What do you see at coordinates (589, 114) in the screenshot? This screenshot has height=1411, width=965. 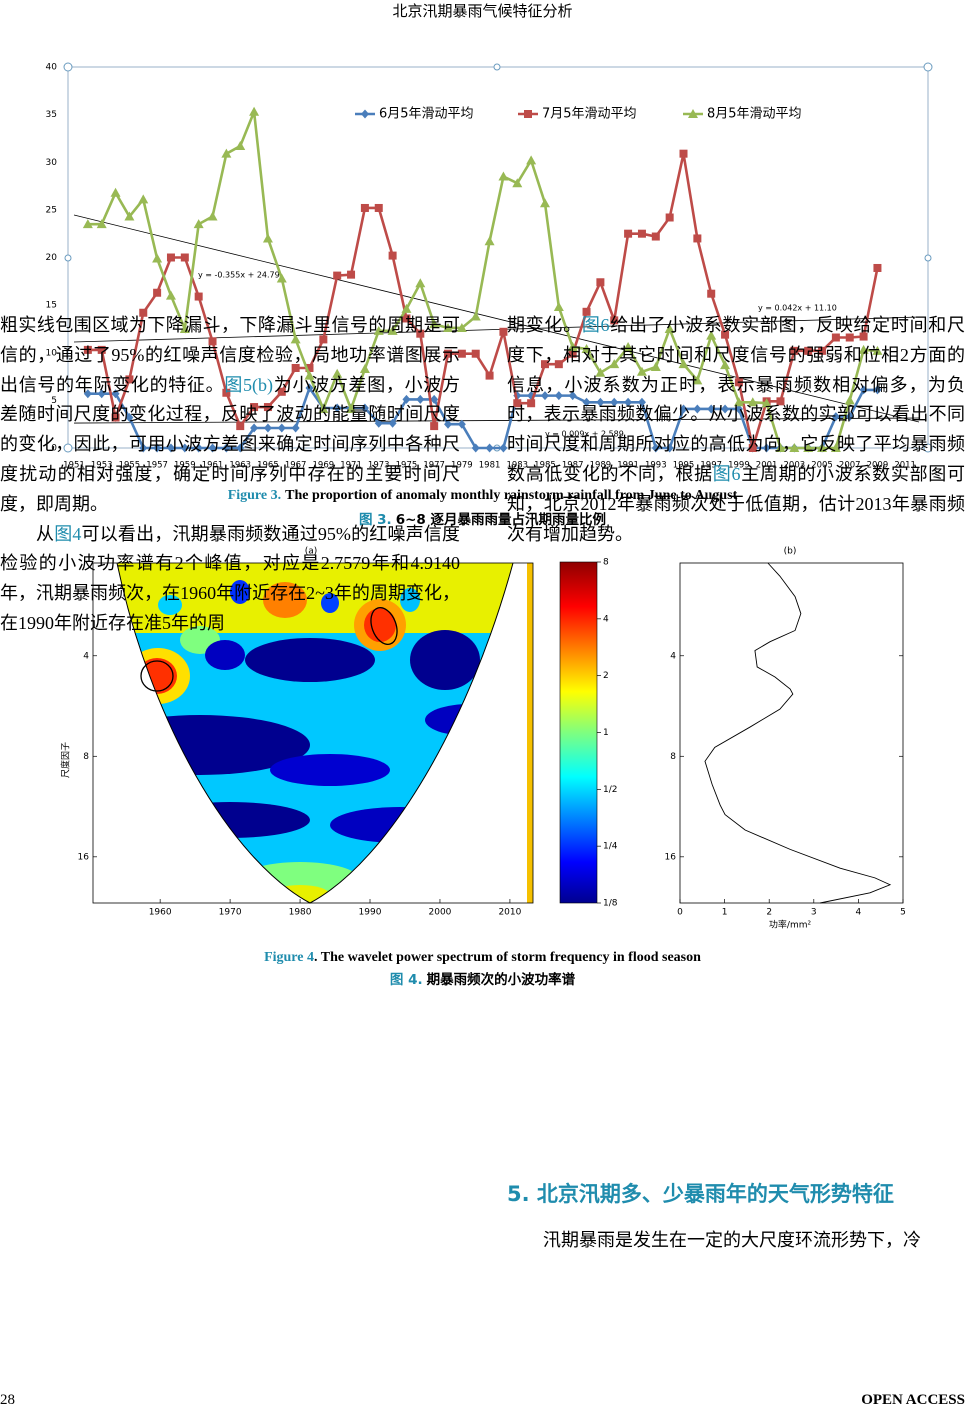 I see `legend-label: 7月5年滑动平均` at bounding box center [589, 114].